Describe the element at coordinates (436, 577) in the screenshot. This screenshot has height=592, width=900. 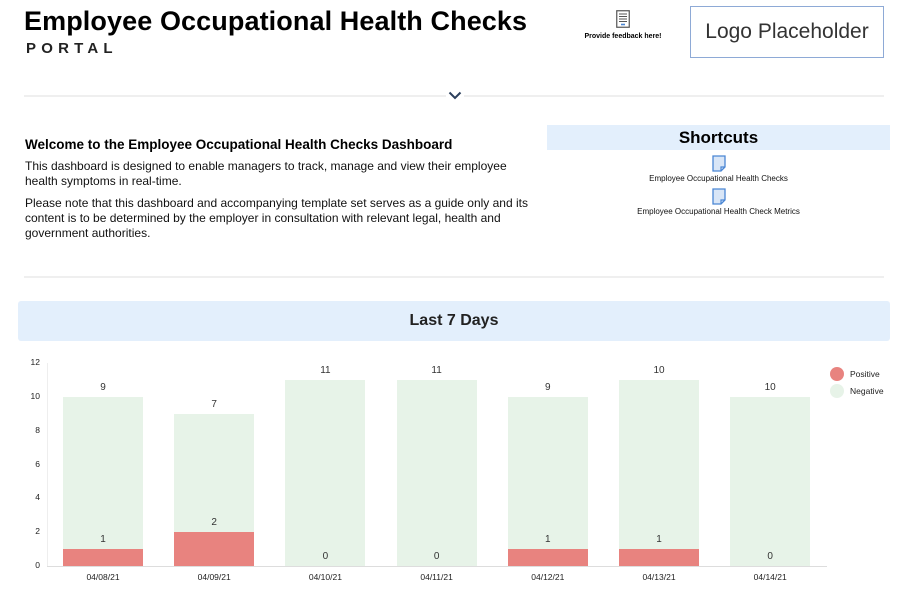
I see `x-tick-label: 04/11/21` at that location.